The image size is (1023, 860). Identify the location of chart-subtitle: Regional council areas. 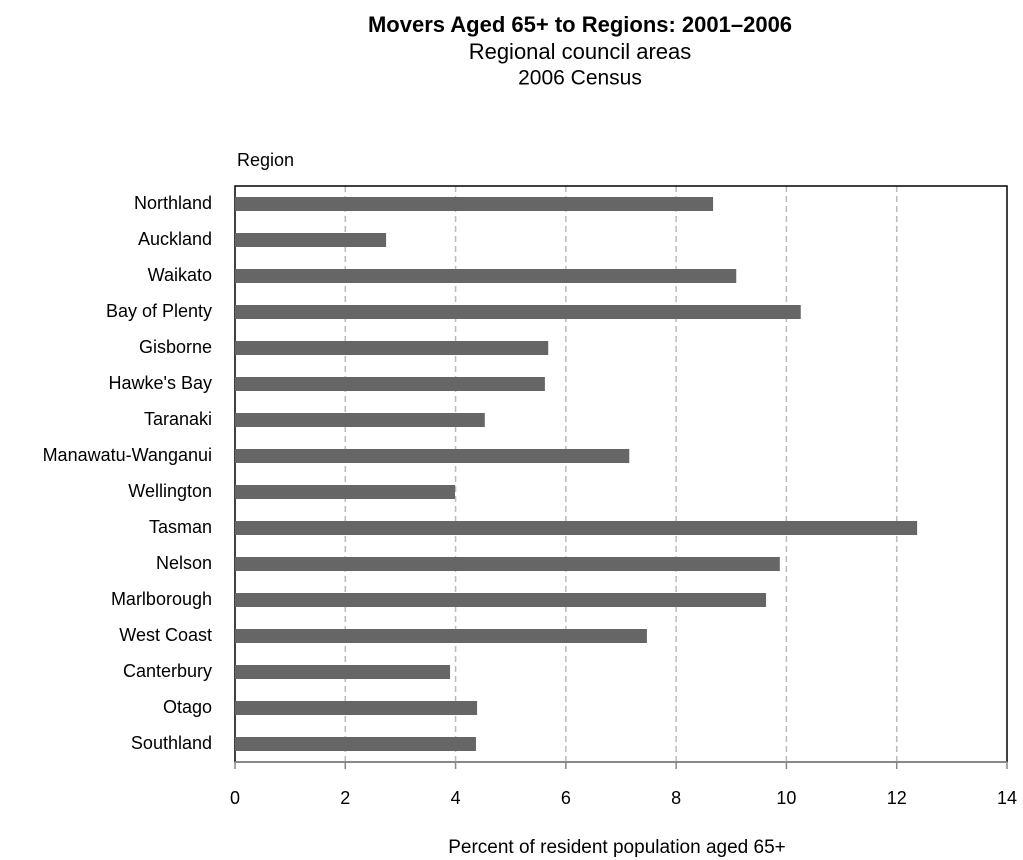
(580, 51).